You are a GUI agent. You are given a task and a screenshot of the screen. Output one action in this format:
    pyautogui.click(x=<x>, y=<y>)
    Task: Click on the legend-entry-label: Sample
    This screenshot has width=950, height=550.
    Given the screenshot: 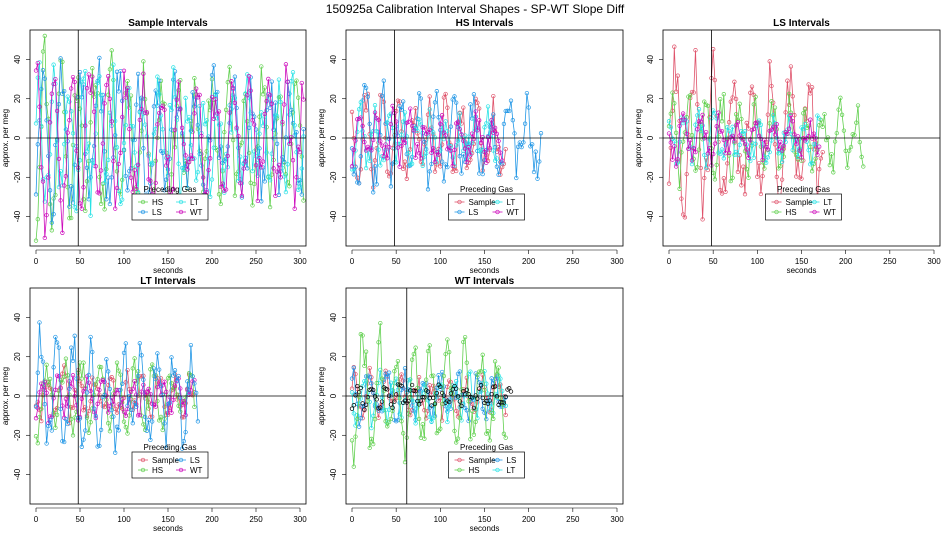 What is the action you would take?
    pyautogui.click(x=166, y=460)
    